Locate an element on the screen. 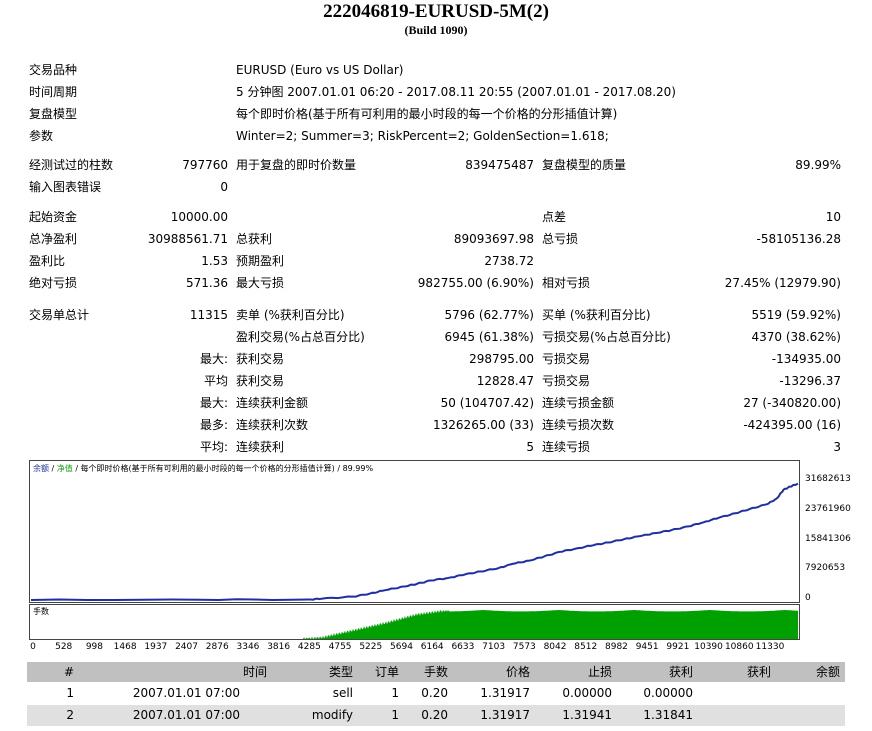 The width and height of the screenshot is (872, 731). absolute-drawdown-label: 绝对亏损 is located at coordinates (53, 283).